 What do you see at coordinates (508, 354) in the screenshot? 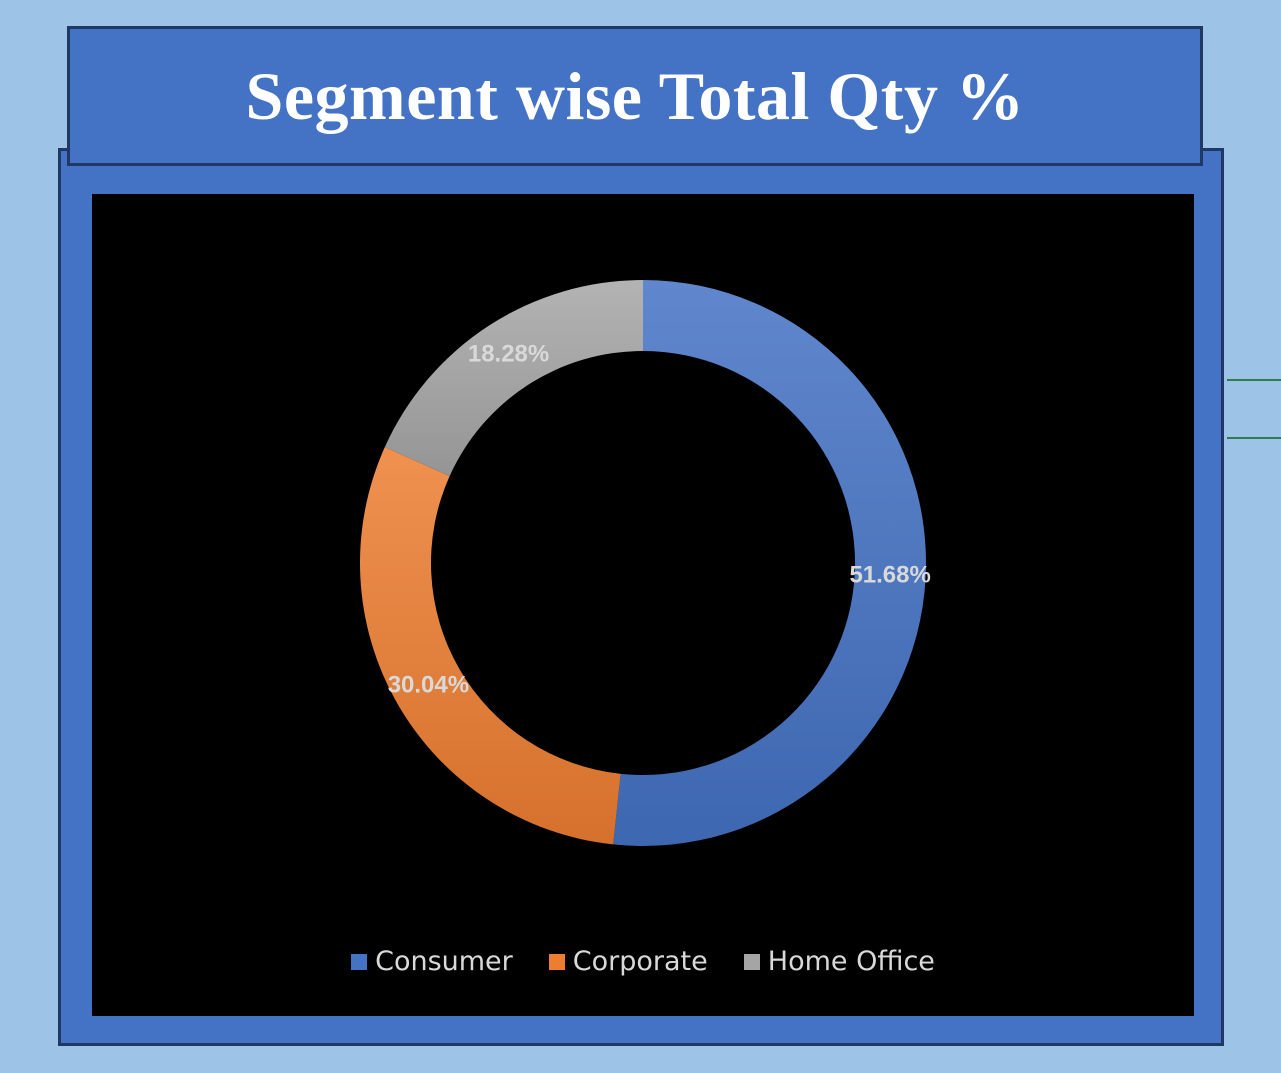
I see `data-label-home-office: 18.28%` at bounding box center [508, 354].